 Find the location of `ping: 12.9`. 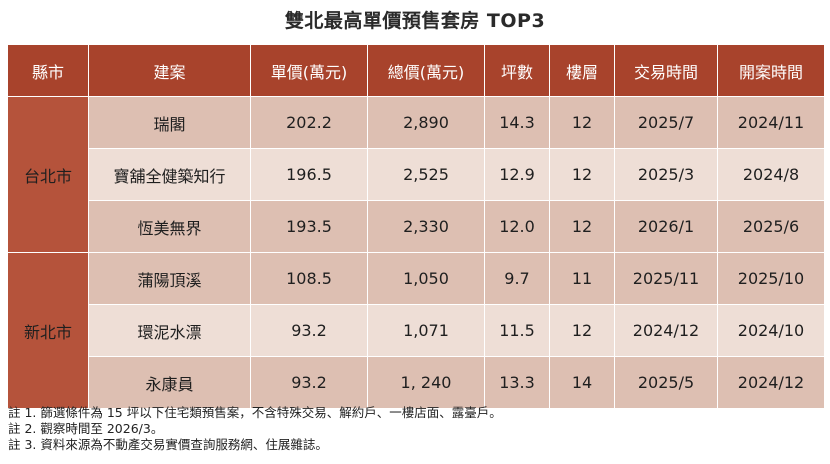

ping: 12.9 is located at coordinates (517, 174).